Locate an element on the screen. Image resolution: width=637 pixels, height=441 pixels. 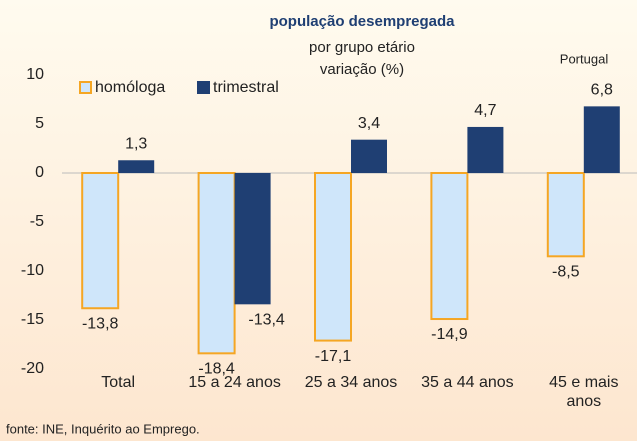
subtitle: variação (%) is located at coordinates (362, 69).